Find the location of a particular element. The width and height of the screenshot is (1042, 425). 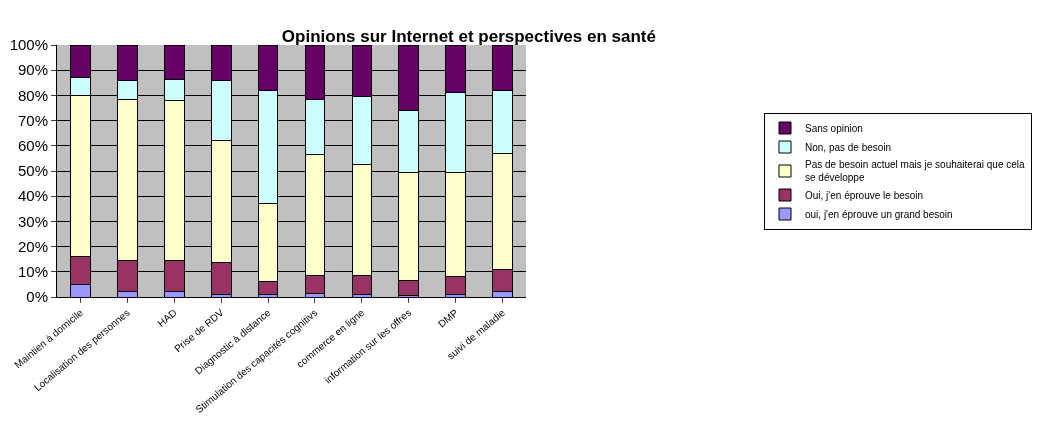

y-tick-label: 80% is located at coordinates (32, 95).